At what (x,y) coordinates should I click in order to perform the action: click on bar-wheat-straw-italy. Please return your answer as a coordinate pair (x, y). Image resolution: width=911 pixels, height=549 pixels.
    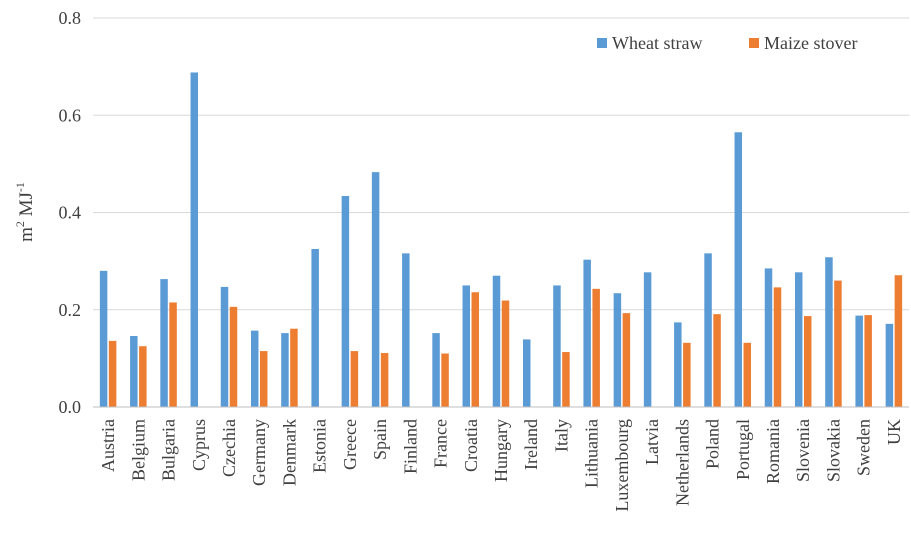
    Looking at the image, I should click on (557, 346).